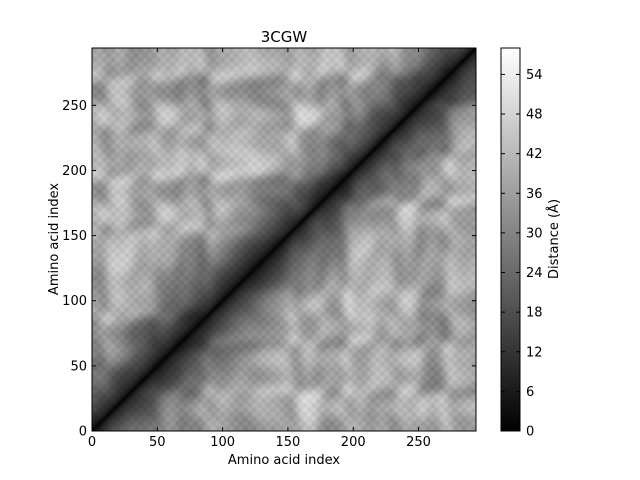 The height and width of the screenshot is (480, 640). What do you see at coordinates (74, 171) in the screenshot?
I see `y-tick-label: 200` at bounding box center [74, 171].